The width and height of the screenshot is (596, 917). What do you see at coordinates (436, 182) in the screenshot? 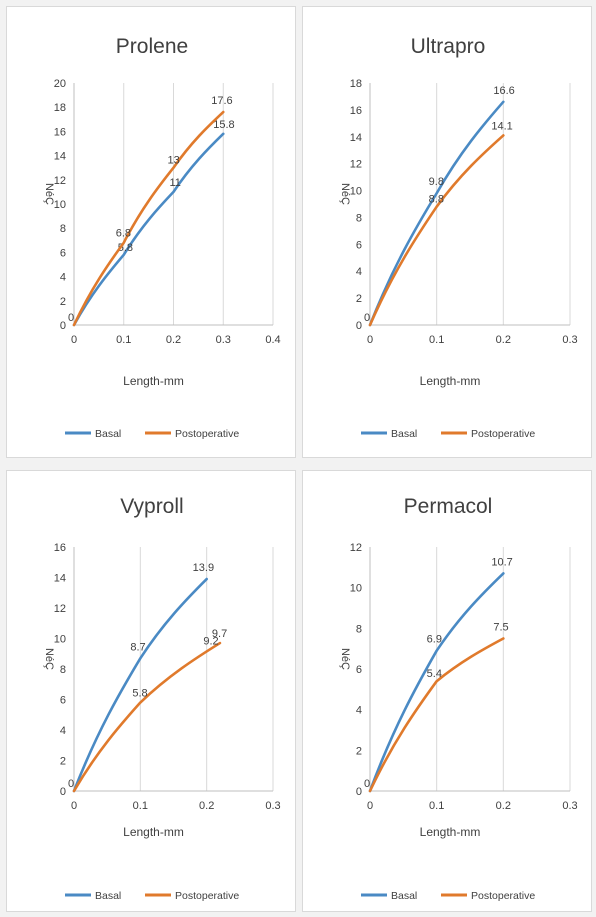
I see `data-label-basal: 9.8` at bounding box center [436, 182].